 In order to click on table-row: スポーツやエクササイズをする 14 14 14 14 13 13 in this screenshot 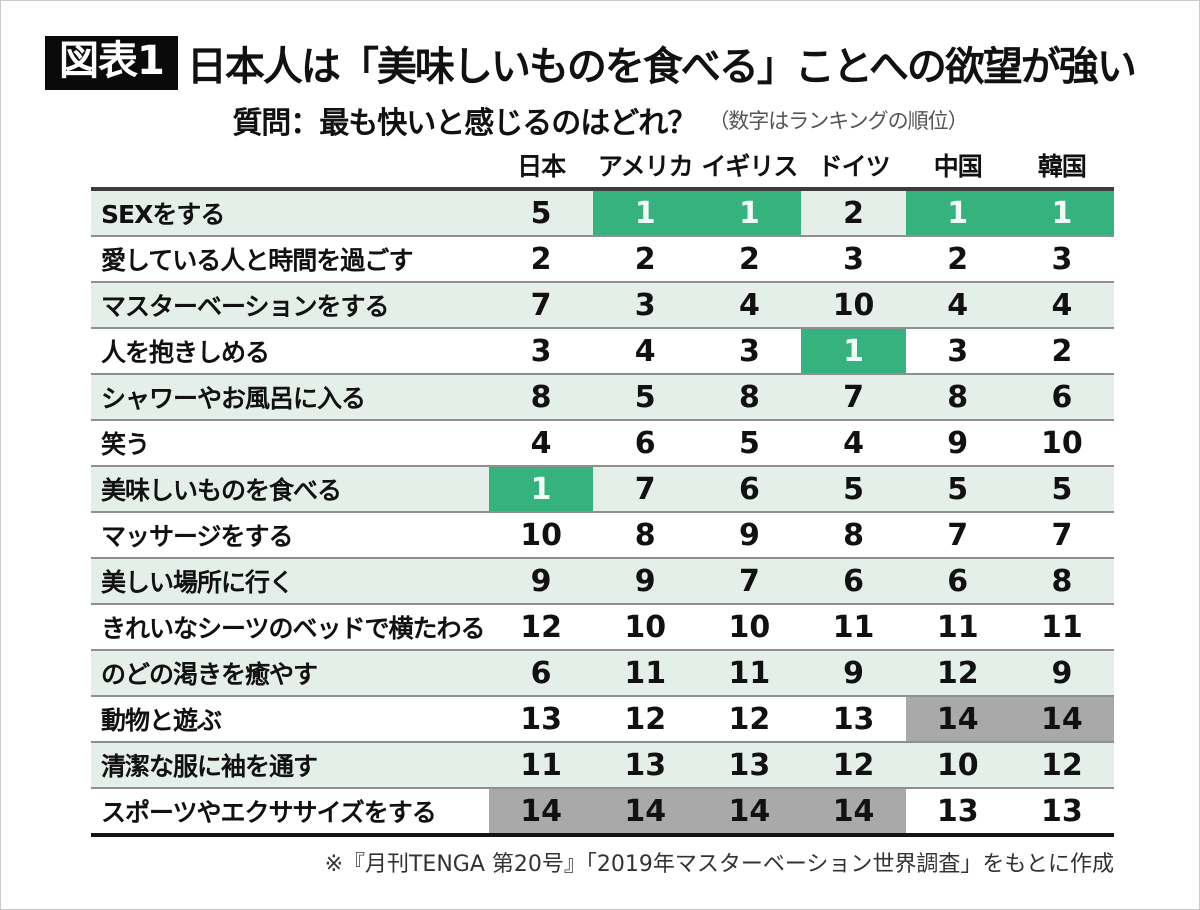, I will do `click(602, 811)`.